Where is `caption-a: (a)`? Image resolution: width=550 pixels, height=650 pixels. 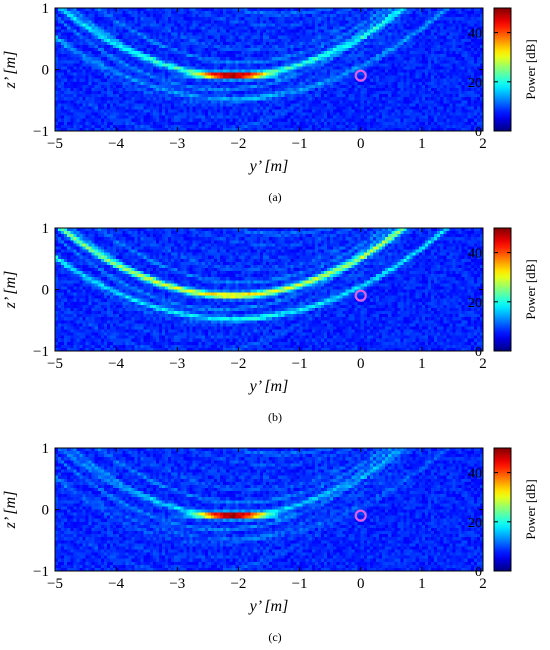
caption-a: (a) is located at coordinates (275, 197).